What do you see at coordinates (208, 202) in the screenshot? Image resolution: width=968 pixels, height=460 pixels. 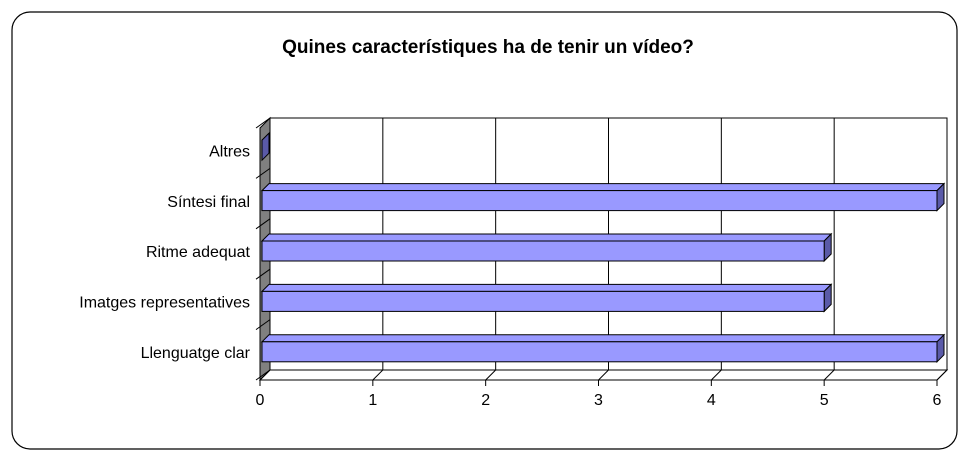 I see `y-tick-label: Síntesi final` at bounding box center [208, 202].